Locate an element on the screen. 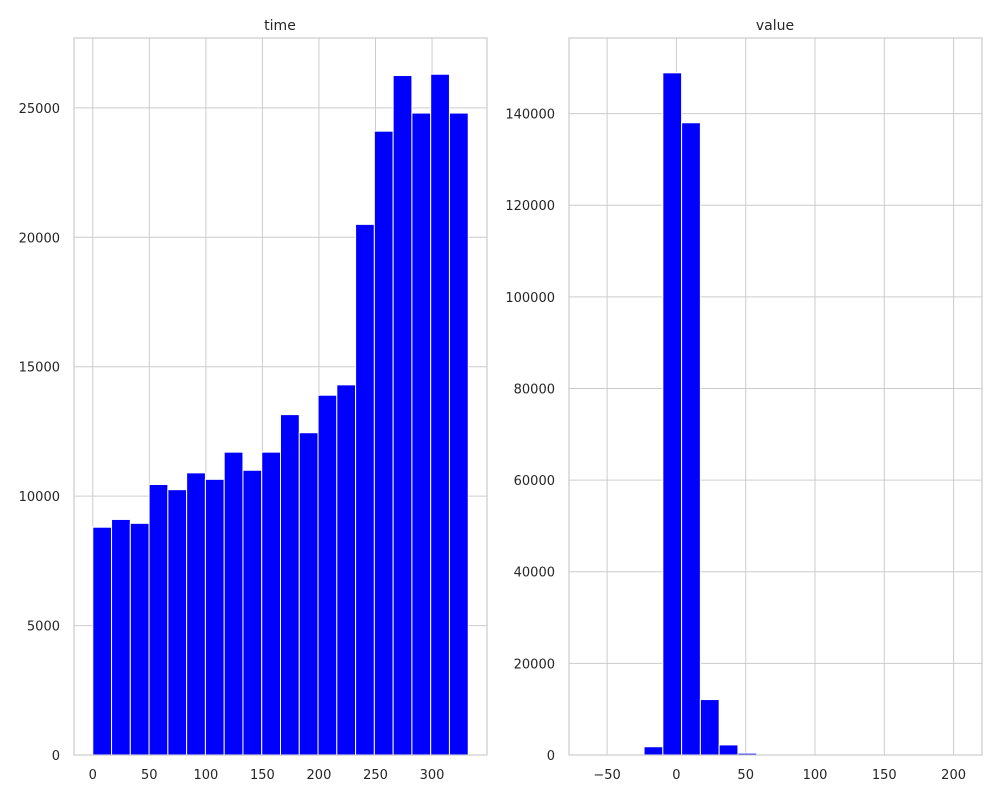  x-tick-label-time-0: 0 is located at coordinates (93, 775).